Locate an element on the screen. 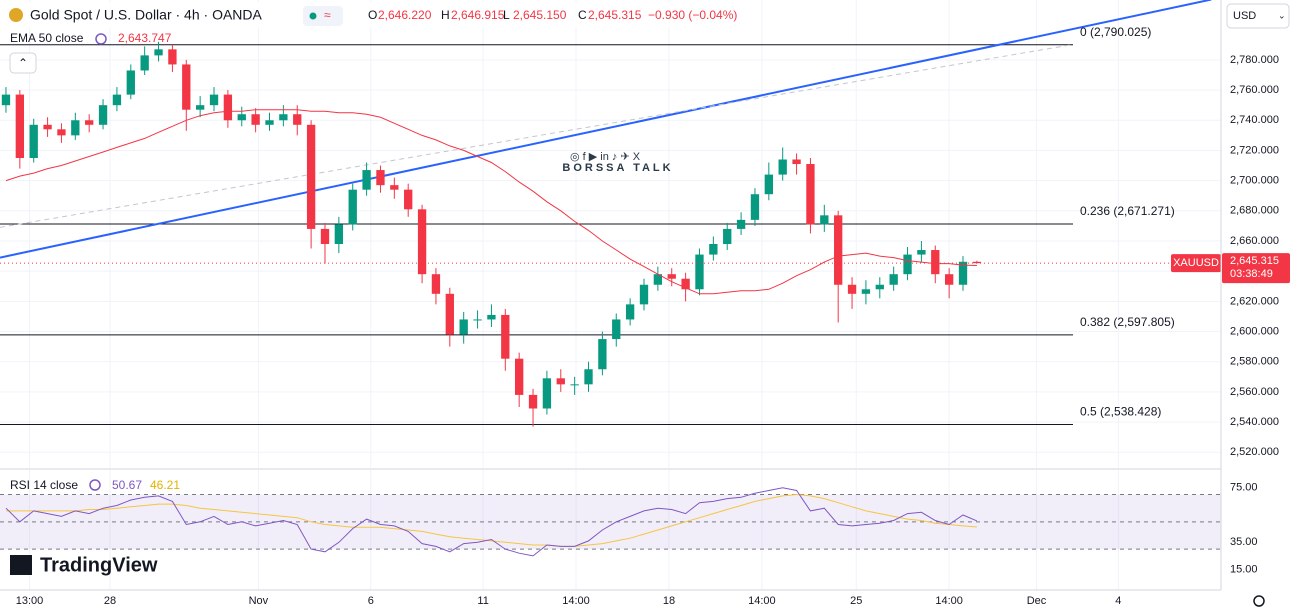 Image resolution: width=1294 pixels, height=613 pixels. rsi-line is located at coordinates (491, 522).